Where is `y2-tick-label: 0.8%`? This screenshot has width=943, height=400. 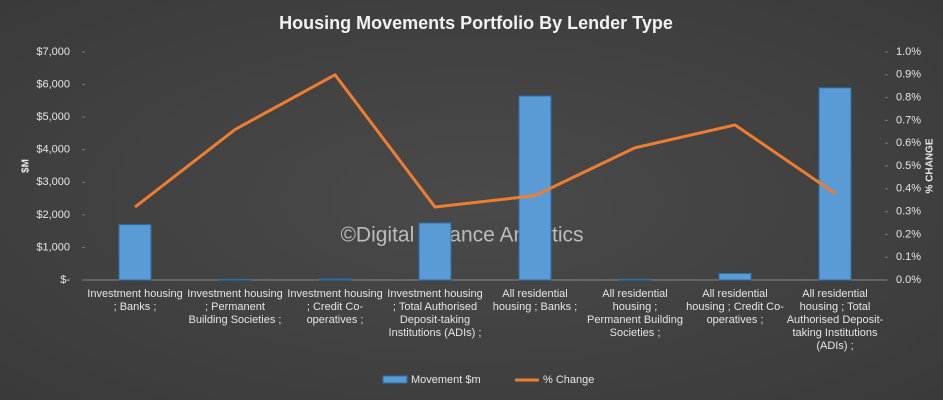
y2-tick-label: 0.8% is located at coordinates (908, 98).